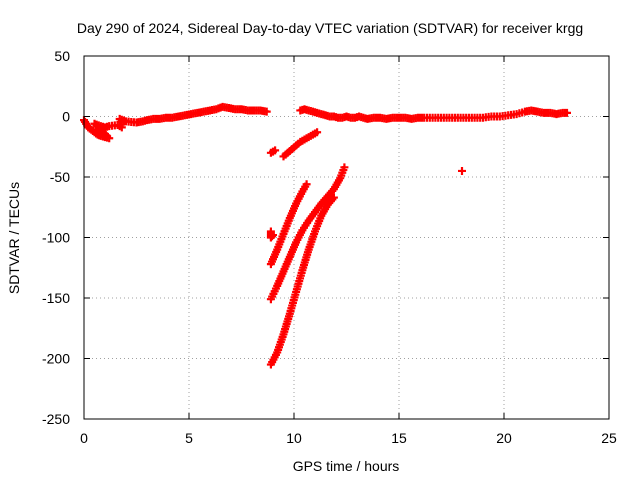  I want to click on segment-track-c, so click(302, 281).